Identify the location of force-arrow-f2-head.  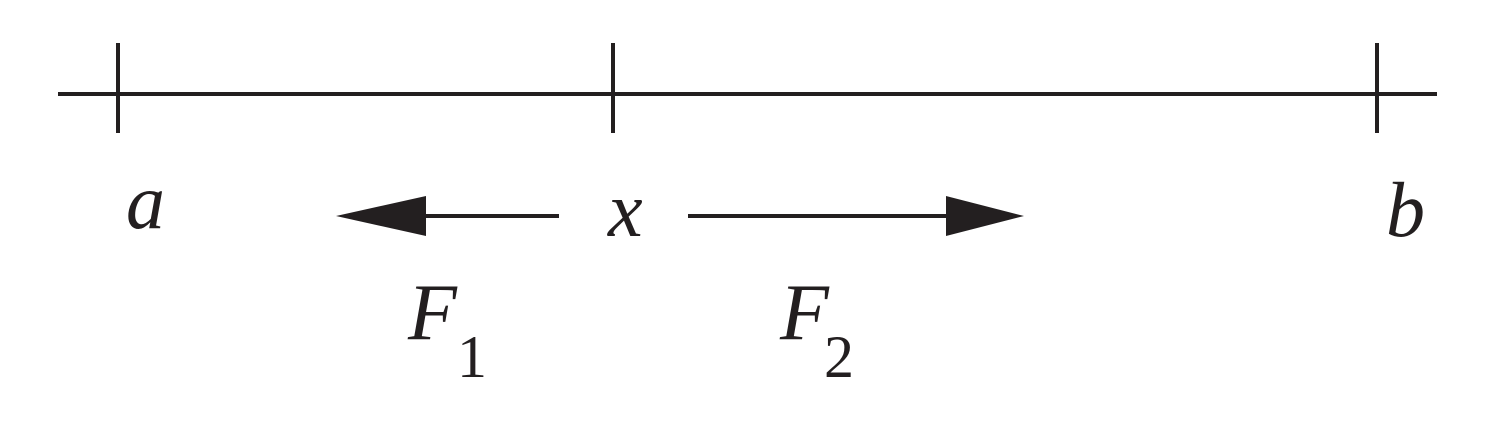
(985, 216).